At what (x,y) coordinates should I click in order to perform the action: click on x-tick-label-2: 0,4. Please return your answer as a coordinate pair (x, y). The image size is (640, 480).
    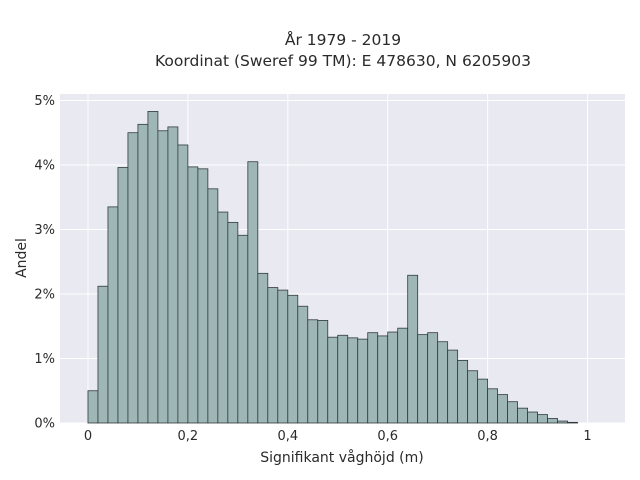
    Looking at the image, I should click on (287, 436).